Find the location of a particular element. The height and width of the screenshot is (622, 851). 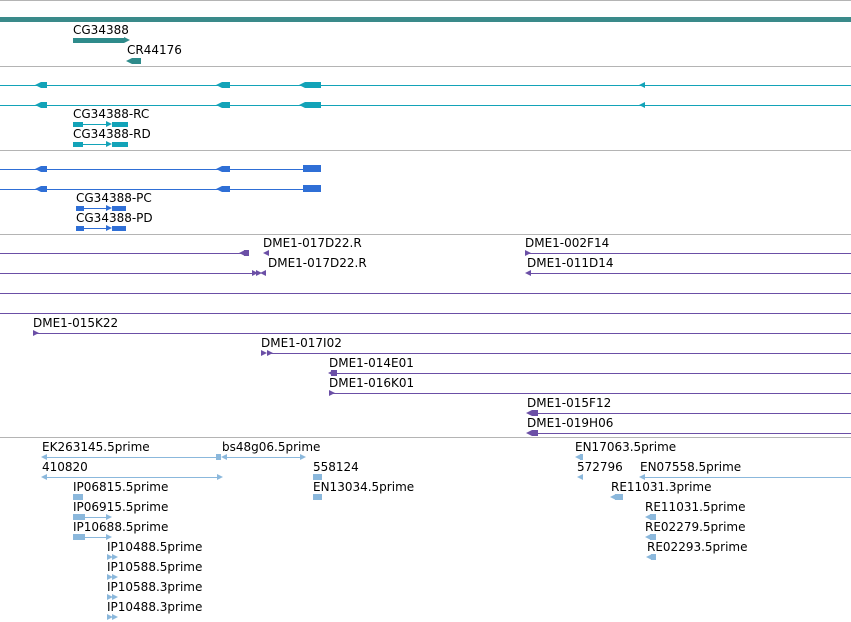

scaffold-bar is located at coordinates (425, 19).